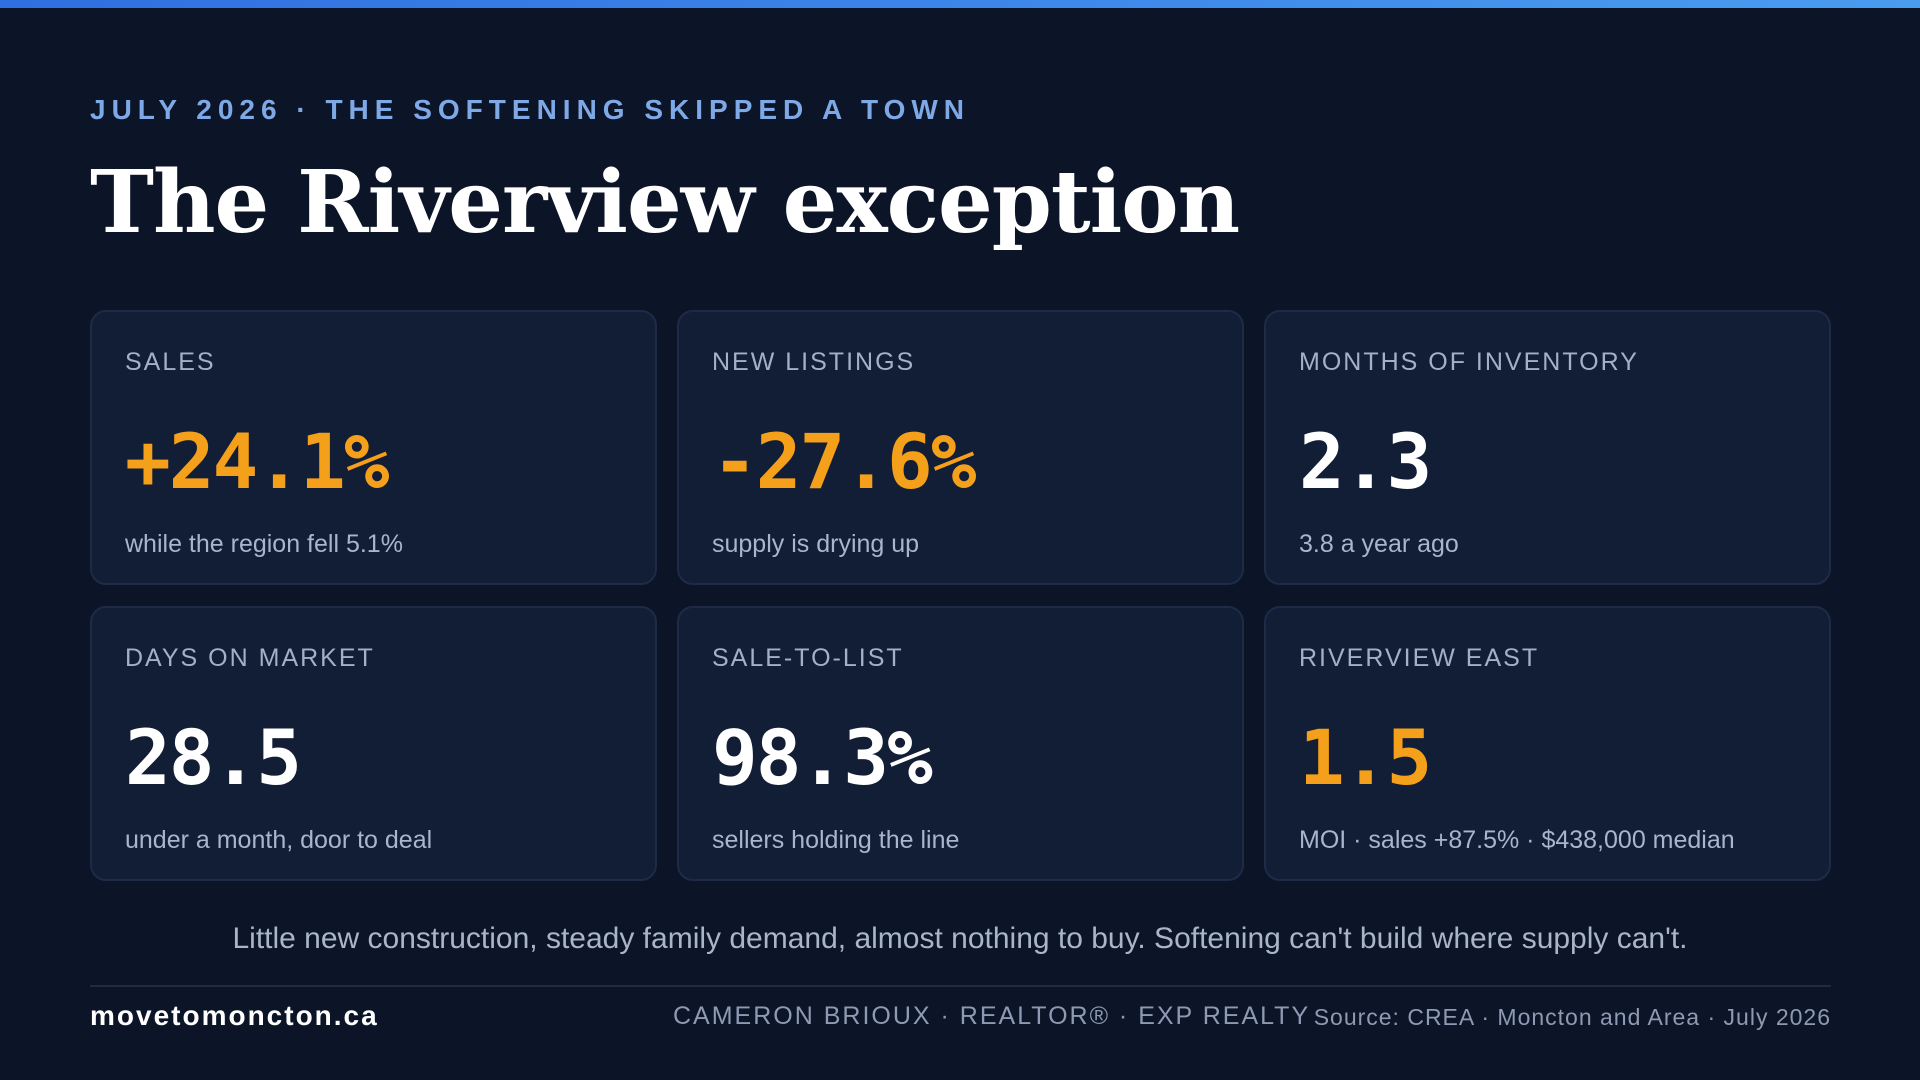 The height and width of the screenshot is (1080, 1920). What do you see at coordinates (814, 362) in the screenshot?
I see `stat-label: NEW LISTINGS` at bounding box center [814, 362].